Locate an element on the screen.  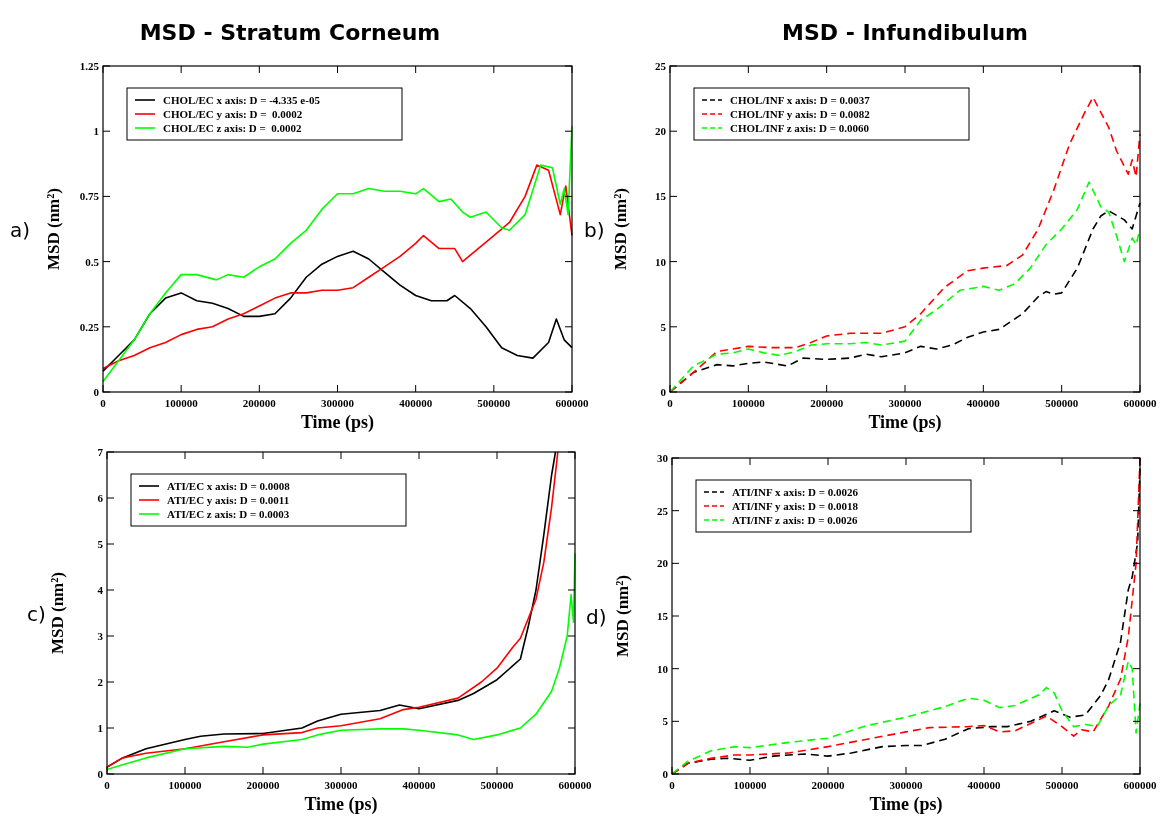
legend-label: CHOL/INF y axis: D = 0.0082 is located at coordinates (800, 114).